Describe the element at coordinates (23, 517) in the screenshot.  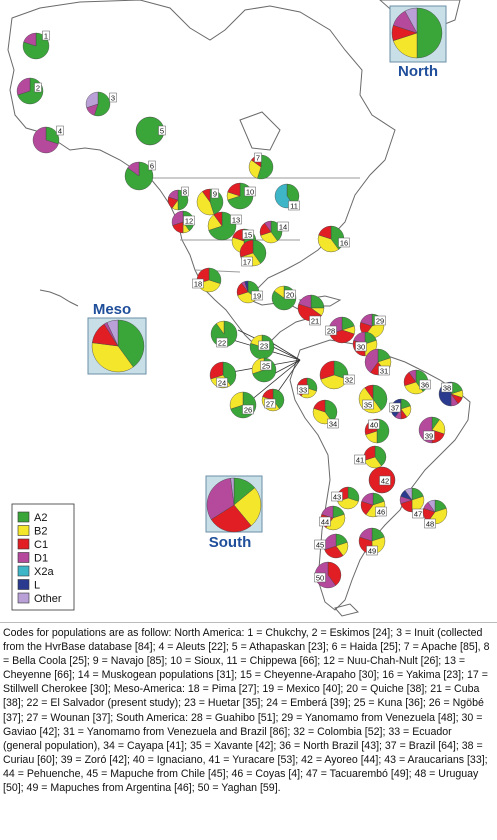
I see `legend-swatch-a2` at that location.